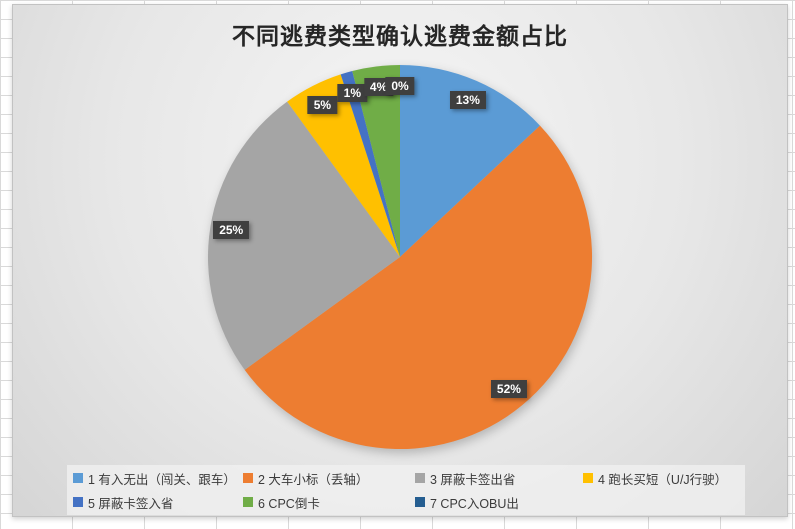 This screenshot has height=529, width=795. I want to click on legend-item-label: 5 屏蔽卡签入省, so click(131, 503).